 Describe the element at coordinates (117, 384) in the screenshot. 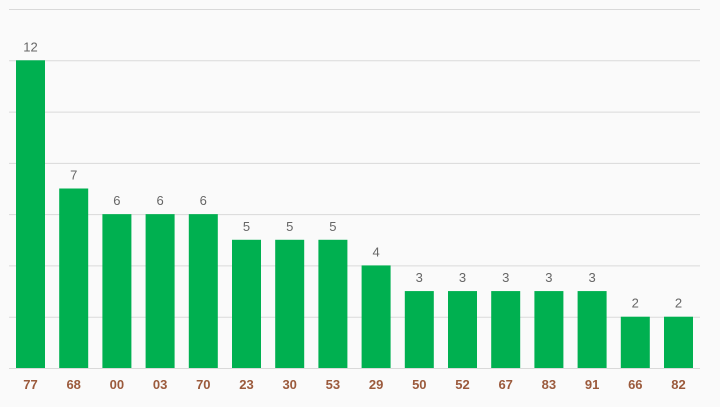

I see `x-tick-label: 00` at that location.